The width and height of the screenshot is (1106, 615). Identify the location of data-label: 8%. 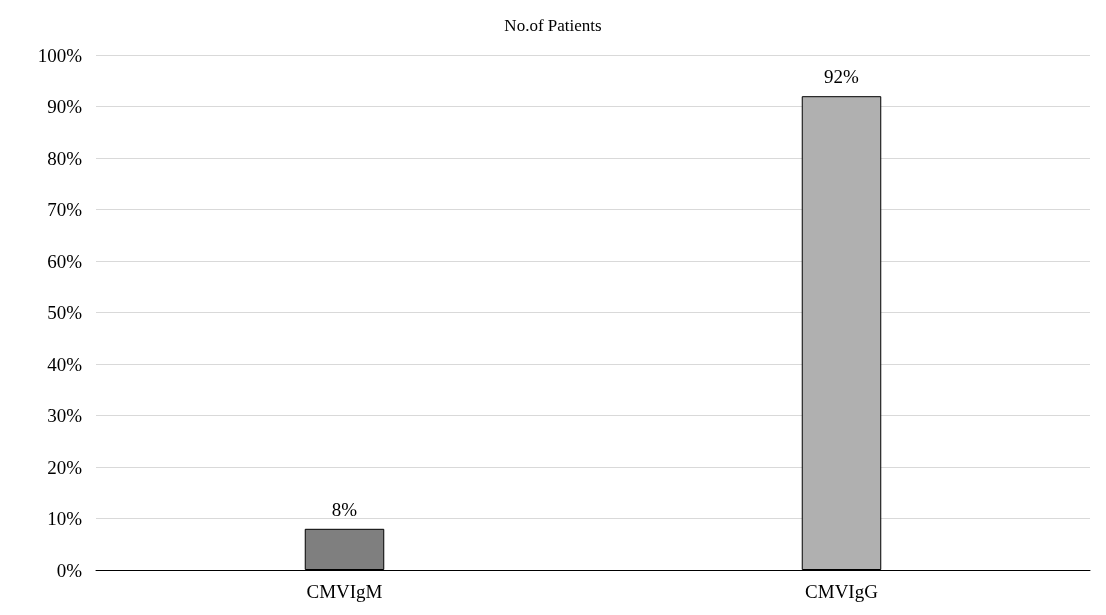
(344, 509).